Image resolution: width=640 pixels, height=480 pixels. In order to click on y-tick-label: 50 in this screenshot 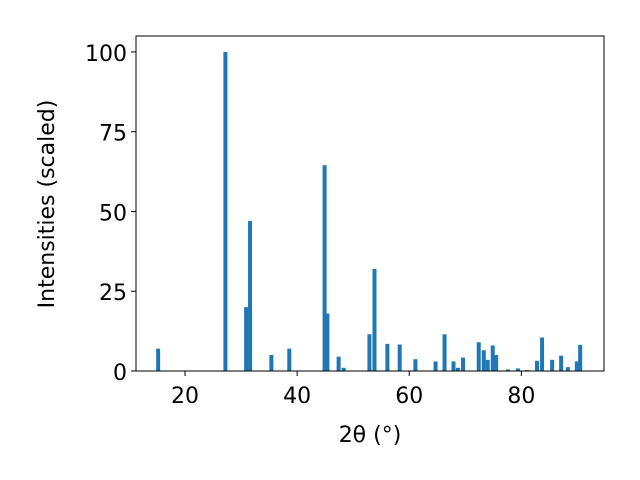, I will do `click(113, 213)`.